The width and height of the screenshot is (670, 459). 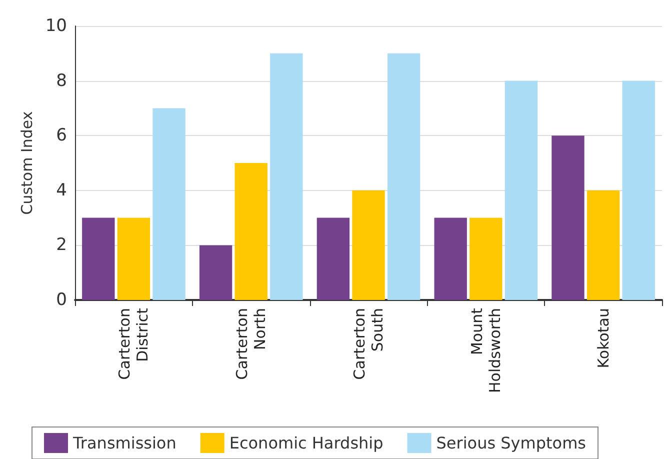 What do you see at coordinates (61, 136) in the screenshot?
I see `y-tick-label: 6` at bounding box center [61, 136].